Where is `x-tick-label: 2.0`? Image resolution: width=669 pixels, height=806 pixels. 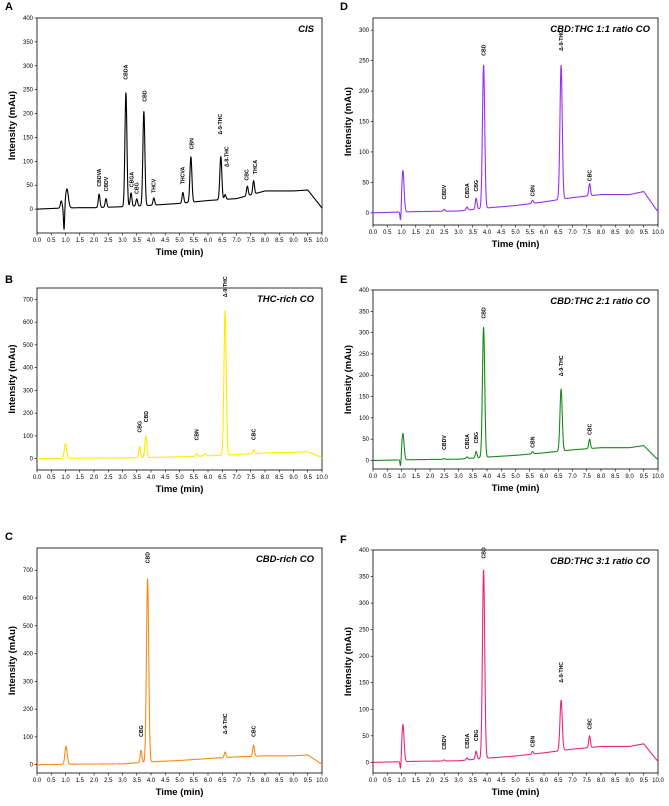
x-tick-label: 2.0 is located at coordinates (94, 781).